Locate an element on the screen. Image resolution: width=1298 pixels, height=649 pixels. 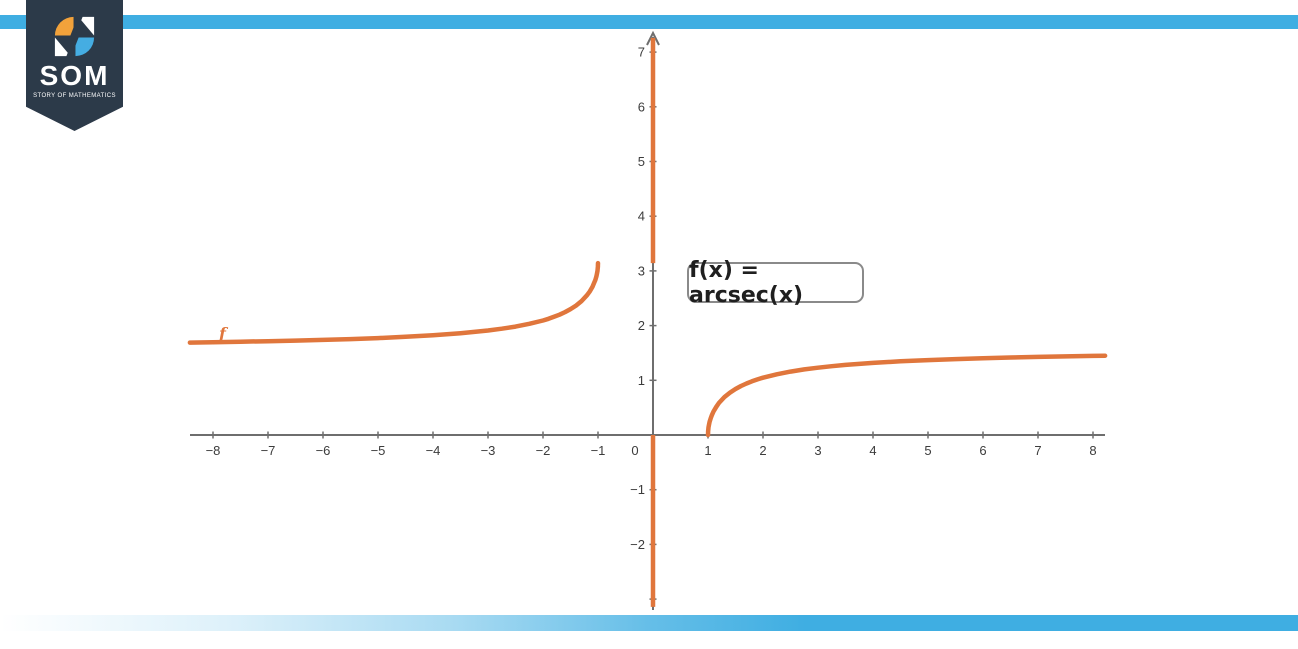
x-tick-label: 4 is located at coordinates (872, 450).